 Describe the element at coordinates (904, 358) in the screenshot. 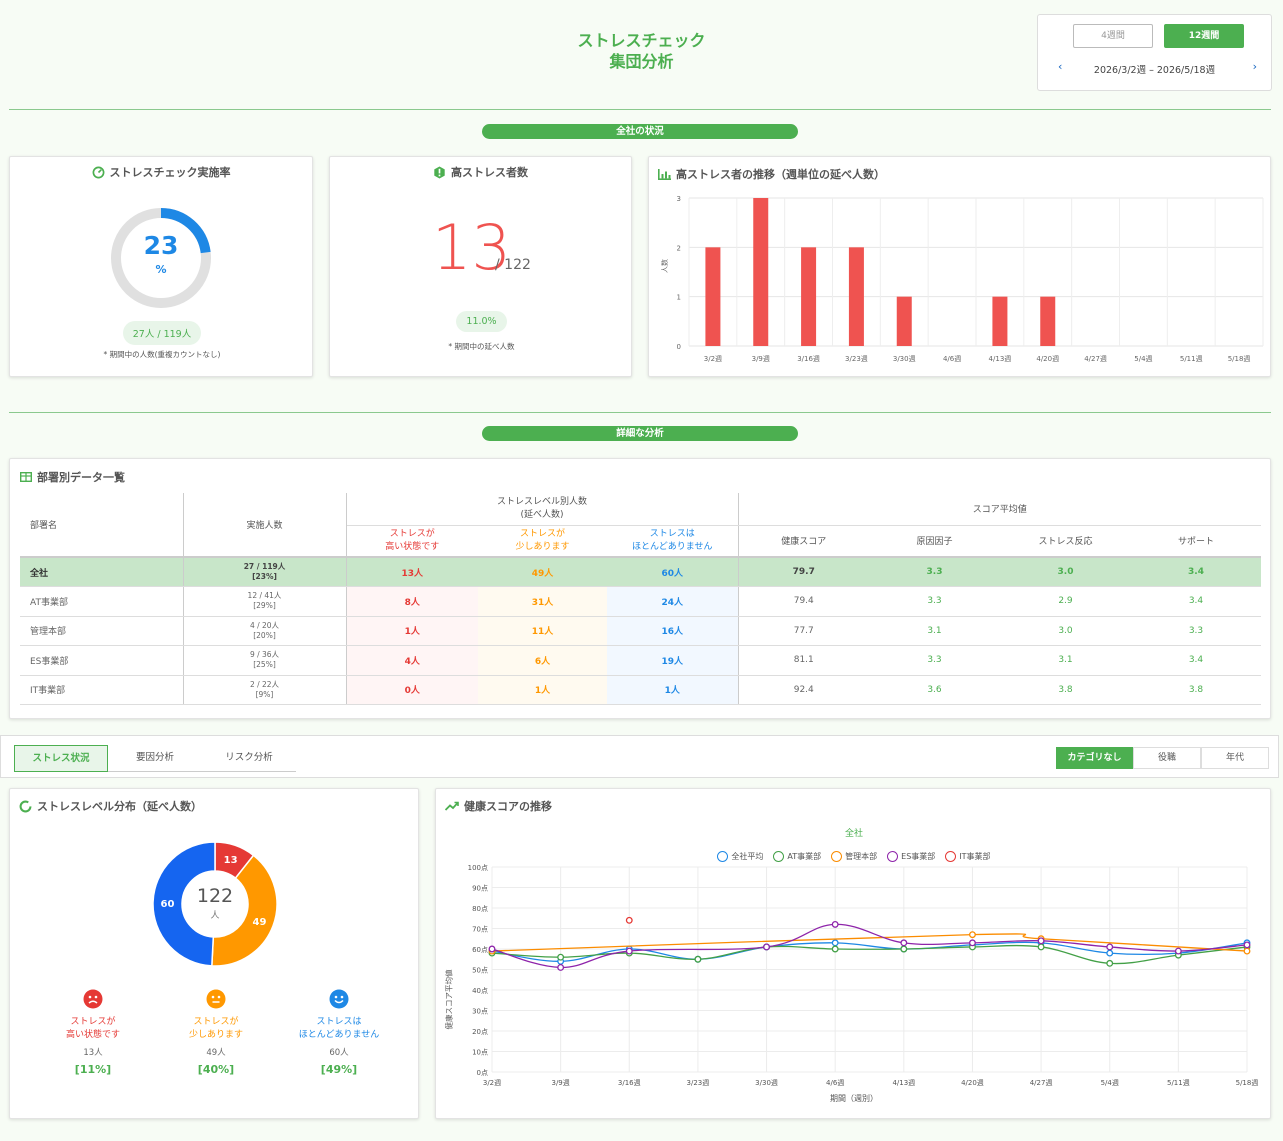

I see `bar-x-tick: 3/30週` at that location.